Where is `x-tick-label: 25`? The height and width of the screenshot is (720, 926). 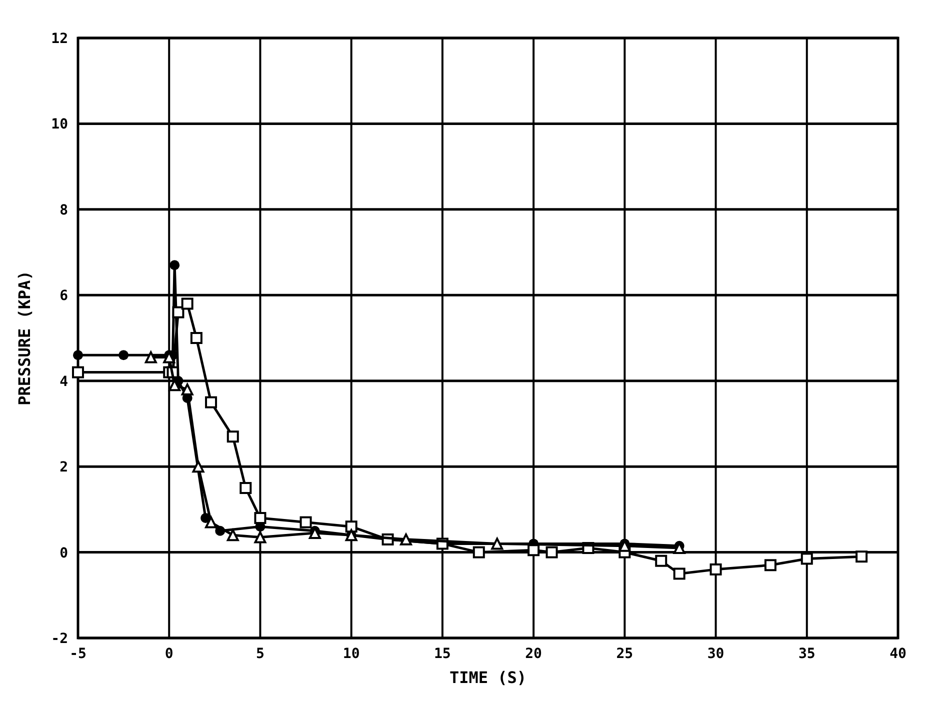 x-tick-label: 25 is located at coordinates (625, 654).